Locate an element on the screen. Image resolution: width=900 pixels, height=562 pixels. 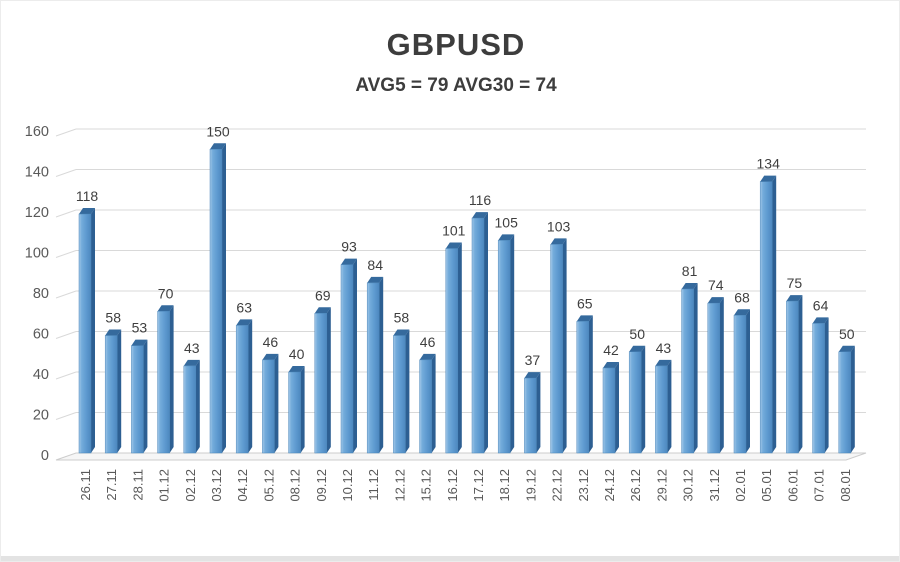
x-tick-label: 19.12 is located at coordinates (530, 485).